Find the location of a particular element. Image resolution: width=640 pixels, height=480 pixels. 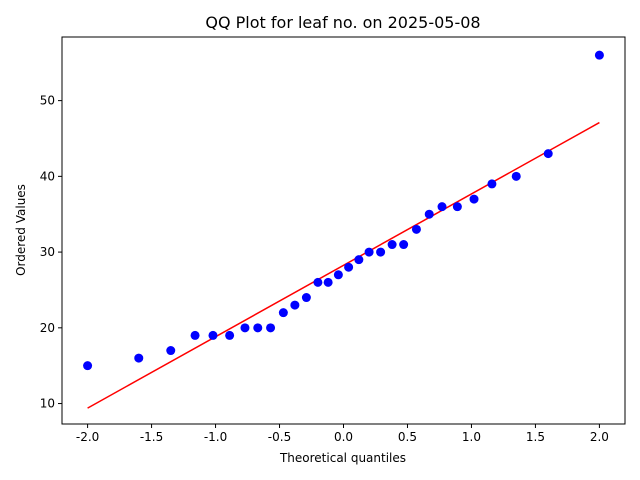

y-axis: 10 20 30 40 50 is located at coordinates (51, 252).